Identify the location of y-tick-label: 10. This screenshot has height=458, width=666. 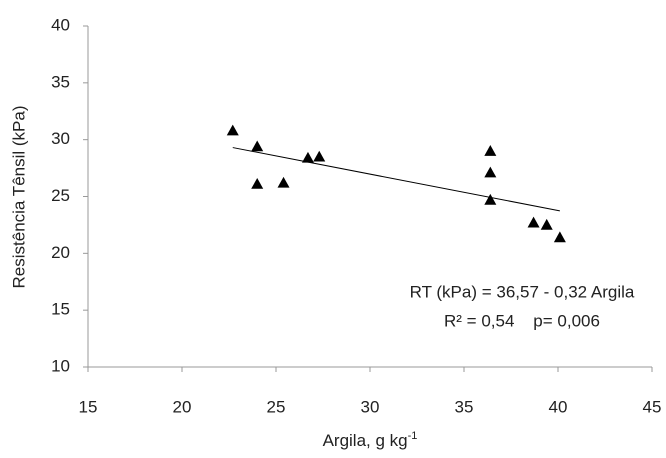
(60, 365).